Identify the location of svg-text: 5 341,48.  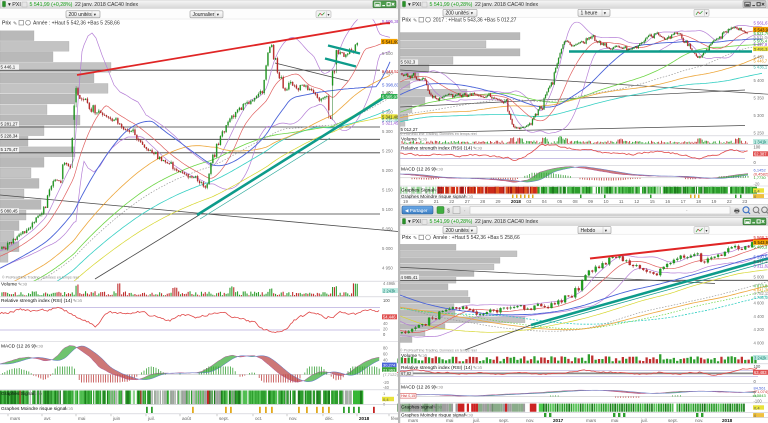
(390, 117).